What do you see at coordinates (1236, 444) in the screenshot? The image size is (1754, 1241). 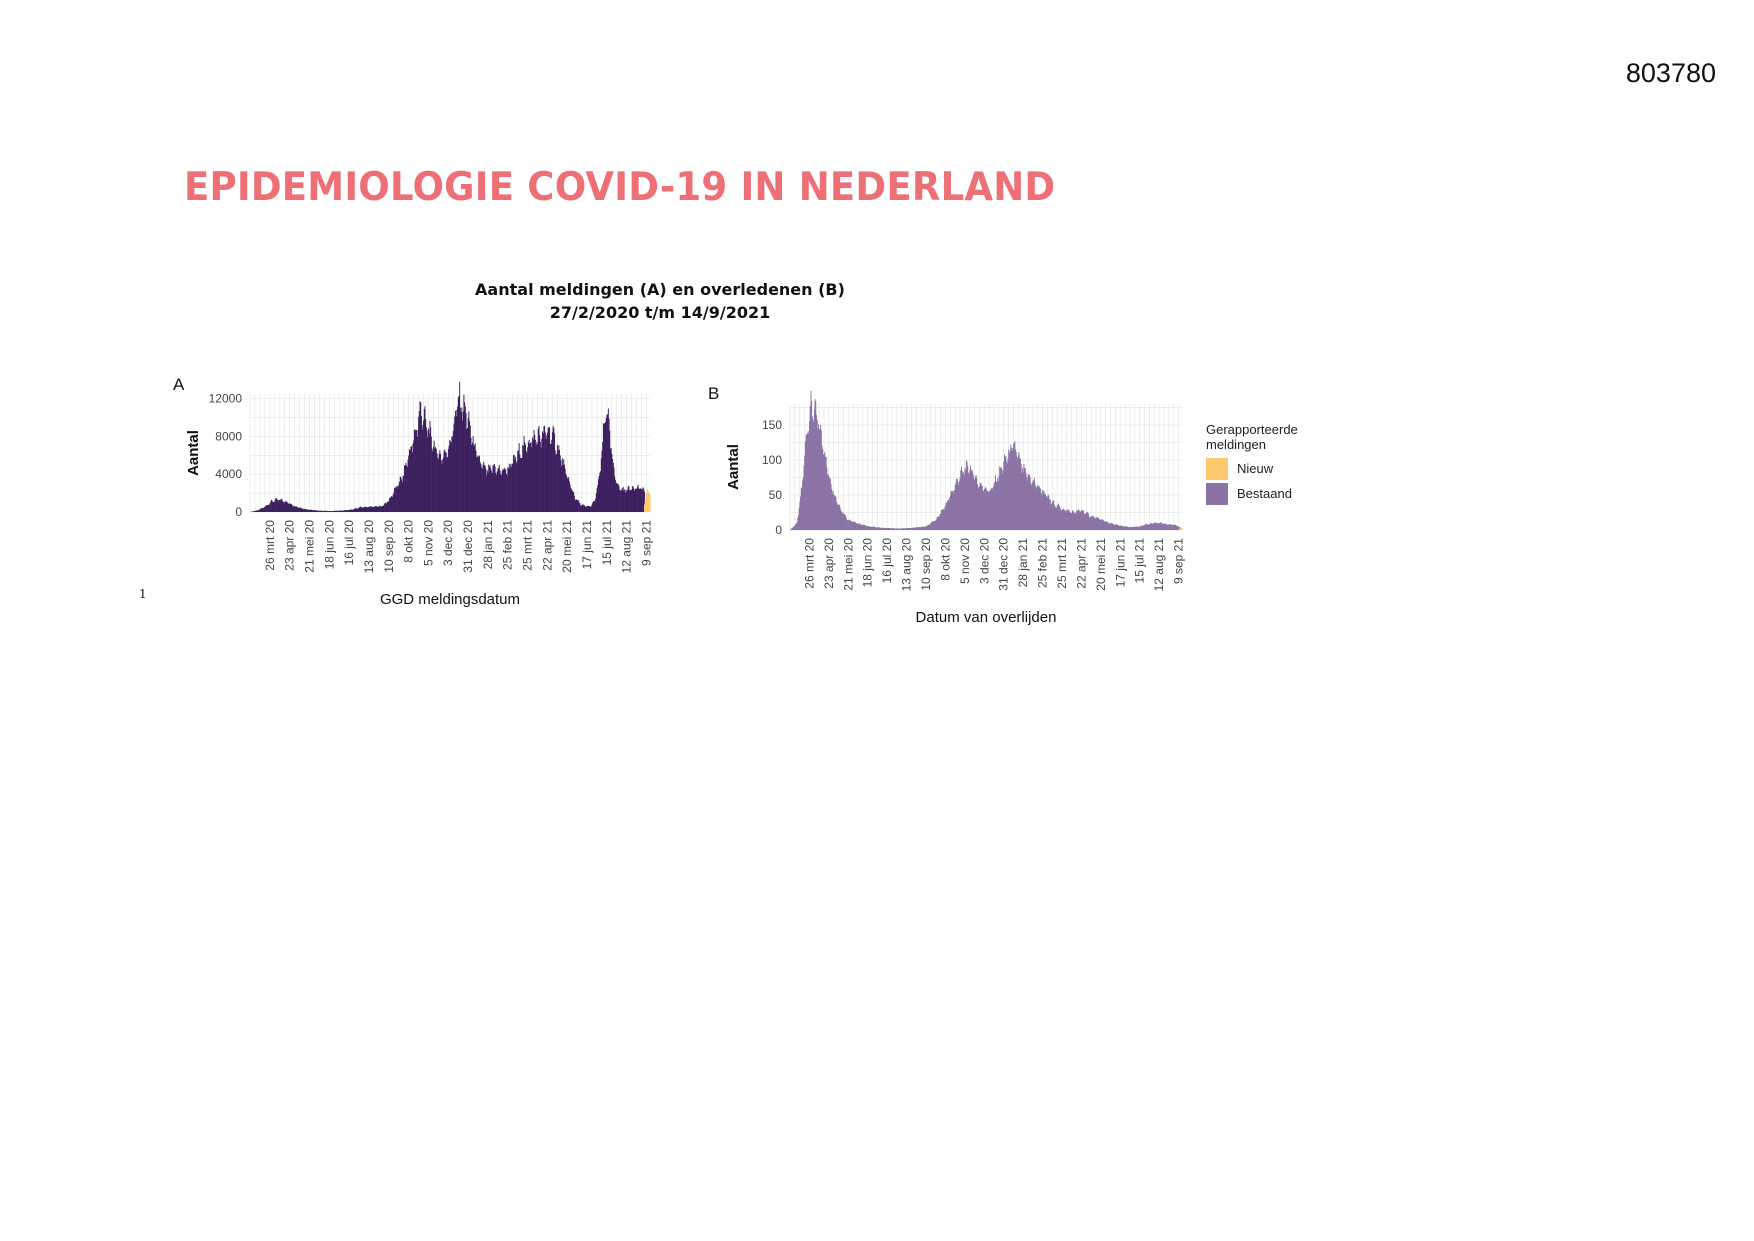 I see `legend-title: meldingen` at bounding box center [1236, 444].